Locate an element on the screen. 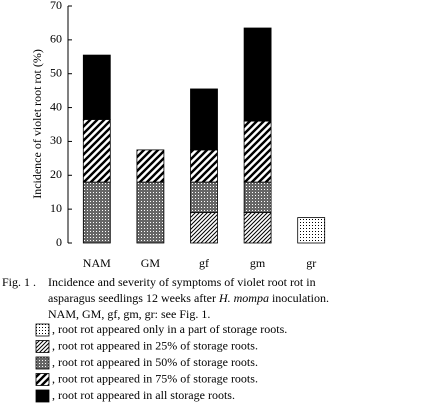 The width and height of the screenshot is (423, 406). caption-label: Fig. 1 . is located at coordinates (19, 282).